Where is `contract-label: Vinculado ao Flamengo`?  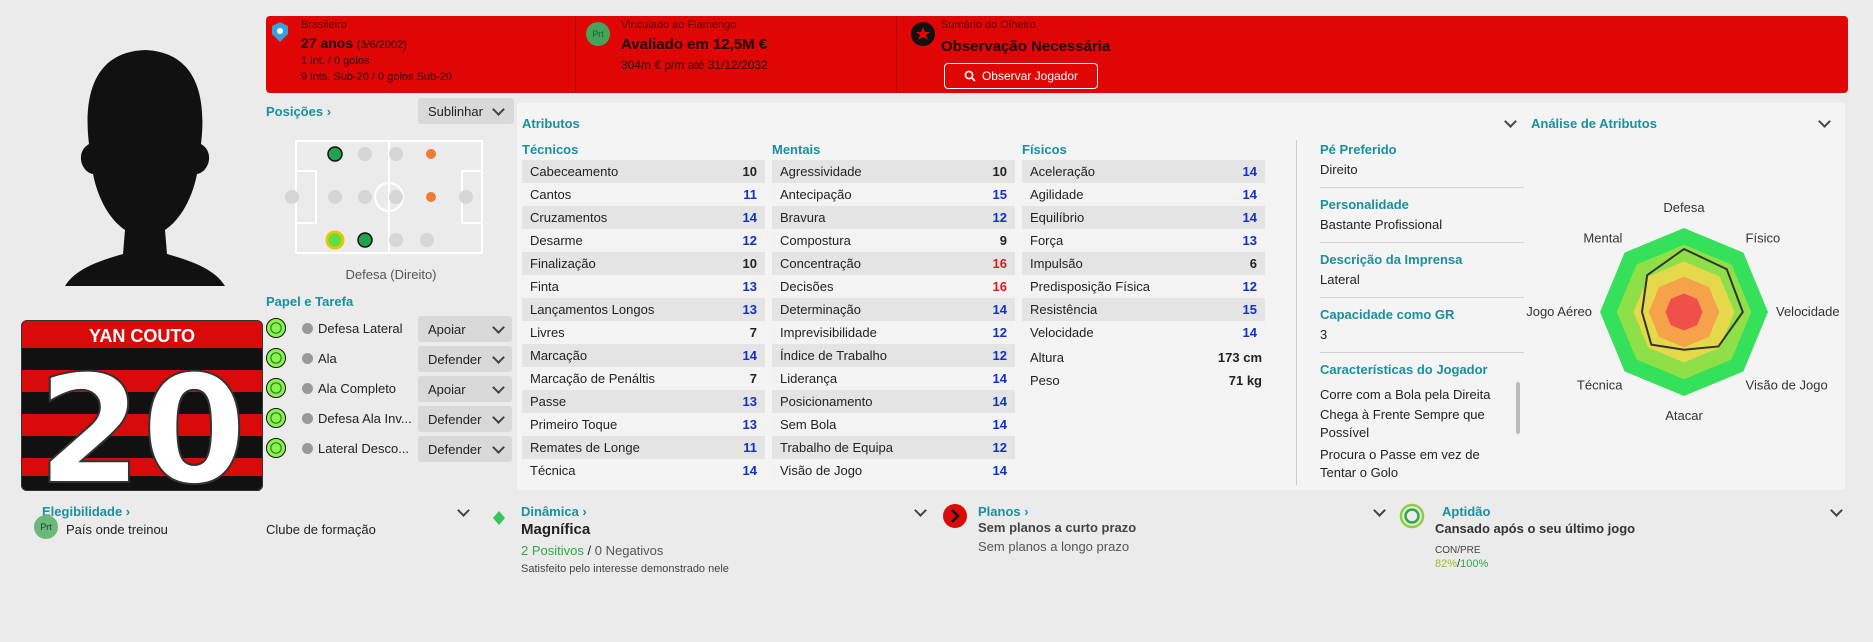
contract-label: Vinculado ao Flamengo is located at coordinates (679, 25).